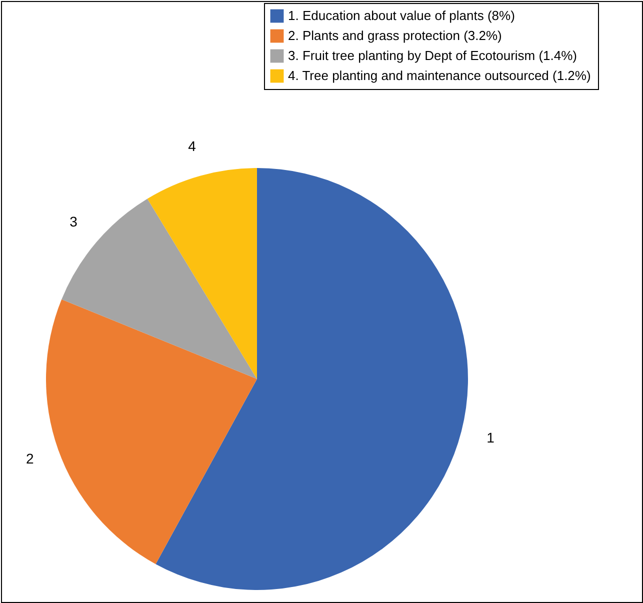 The image size is (643, 603). What do you see at coordinates (401, 15) in the screenshot?
I see `legend-label: 1. Education about value of plants (8%)` at bounding box center [401, 15].